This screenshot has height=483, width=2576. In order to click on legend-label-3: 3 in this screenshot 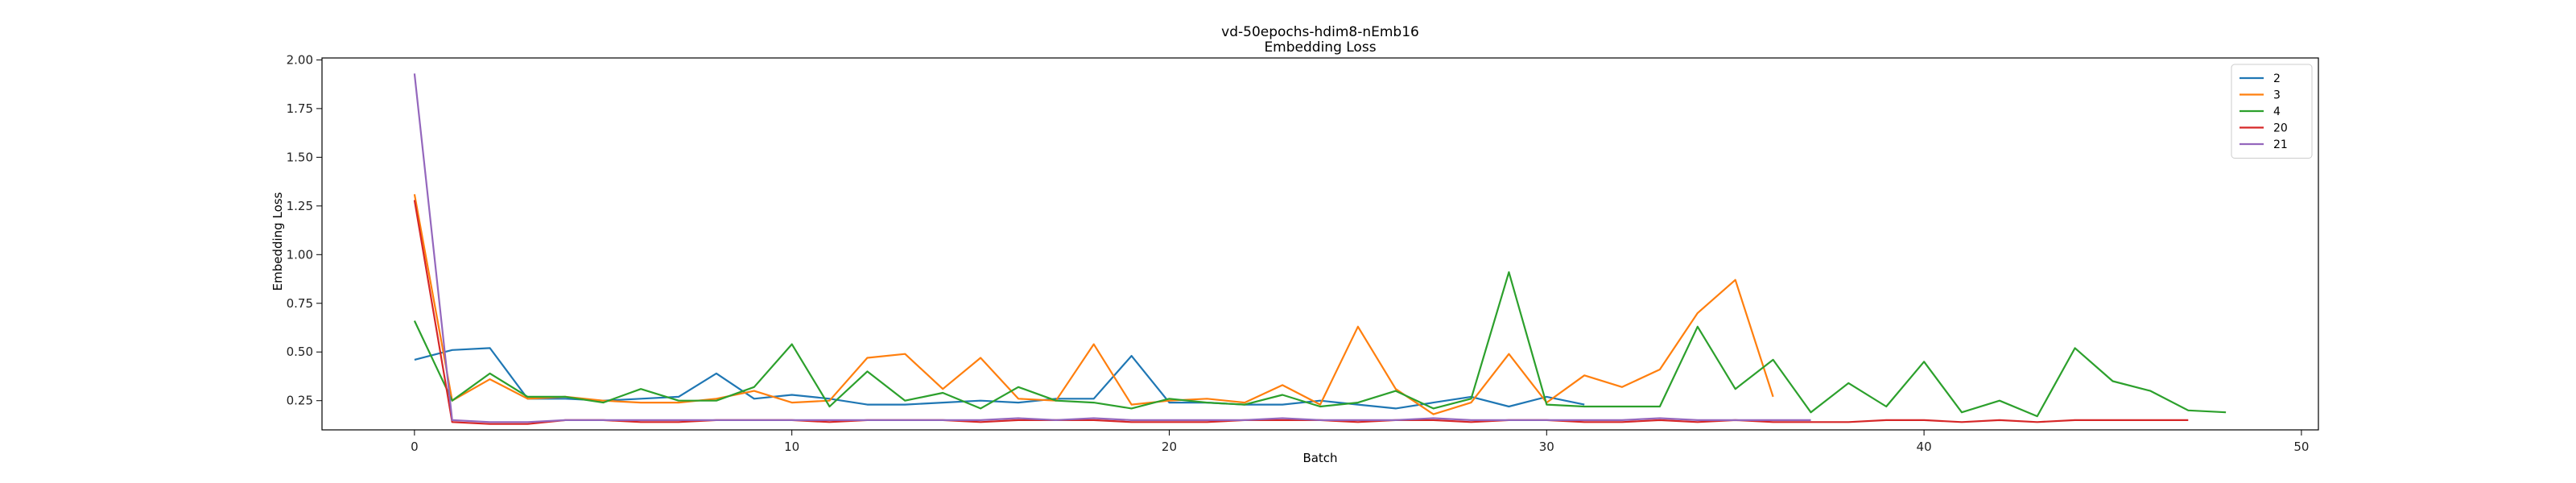, I will do `click(2277, 95)`.